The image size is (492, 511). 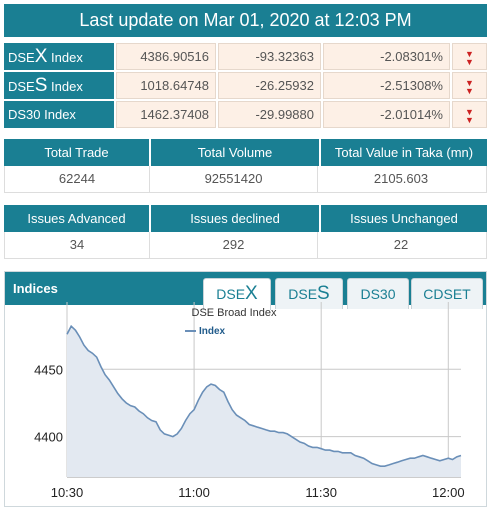 What do you see at coordinates (35, 288) in the screenshot?
I see `indices-panel-title: Indices` at bounding box center [35, 288].